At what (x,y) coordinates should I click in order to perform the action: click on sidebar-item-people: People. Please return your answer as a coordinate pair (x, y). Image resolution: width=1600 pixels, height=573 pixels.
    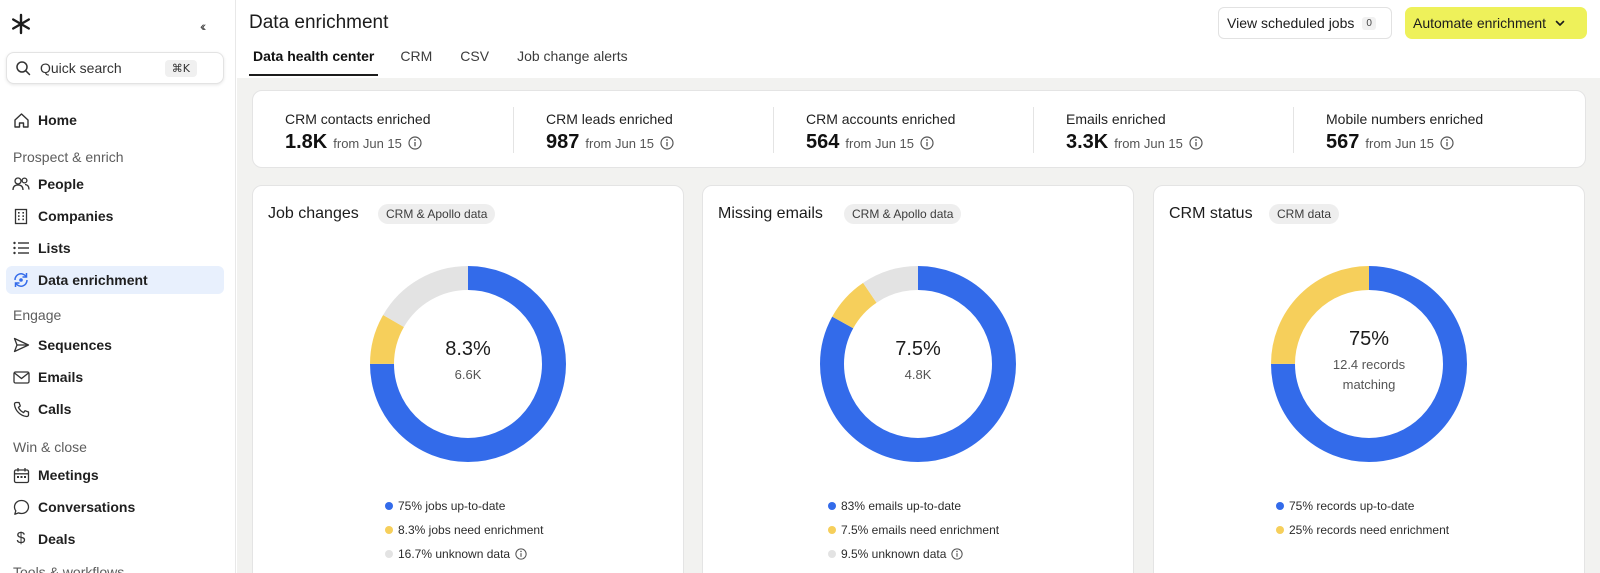
    Looking at the image, I should click on (115, 184).